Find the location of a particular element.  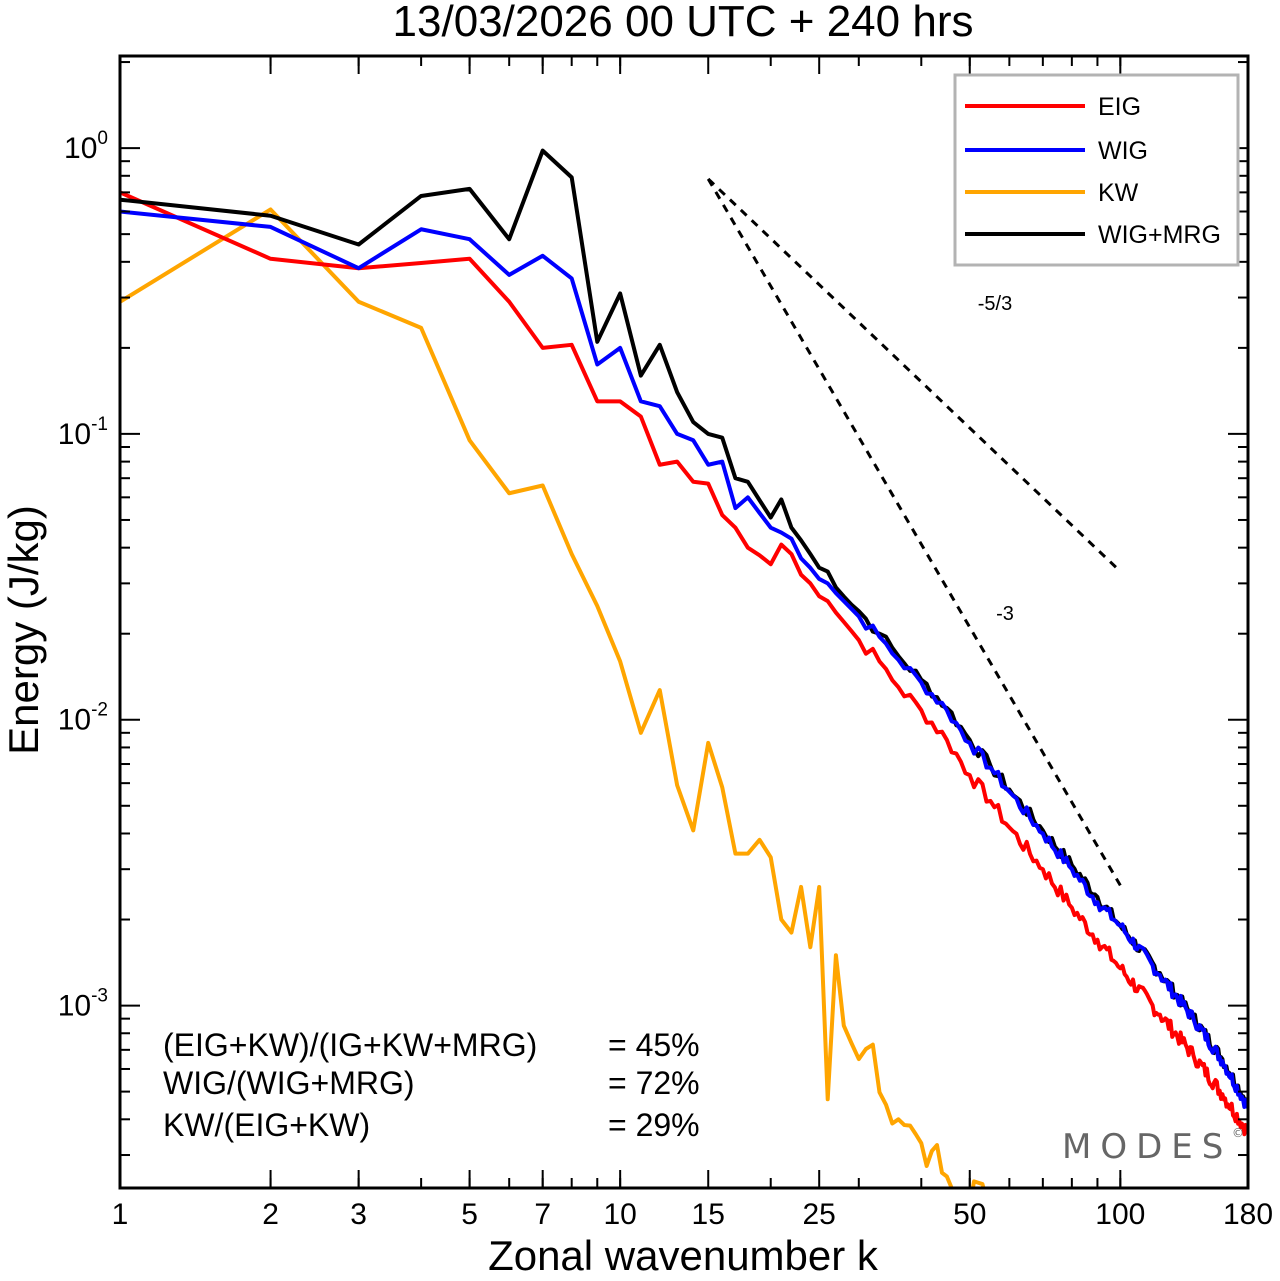

x-tick-label: 3 is located at coordinates (358, 1214).